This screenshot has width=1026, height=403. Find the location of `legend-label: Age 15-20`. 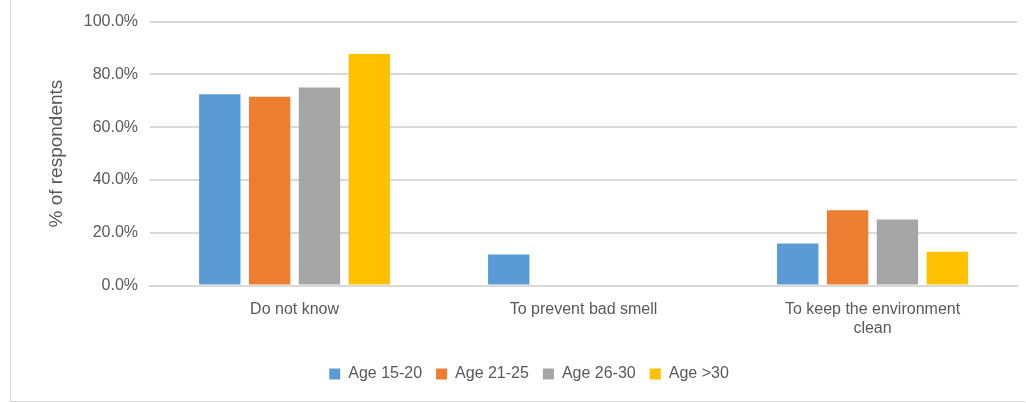

legend-label: Age 15-20 is located at coordinates (385, 373).